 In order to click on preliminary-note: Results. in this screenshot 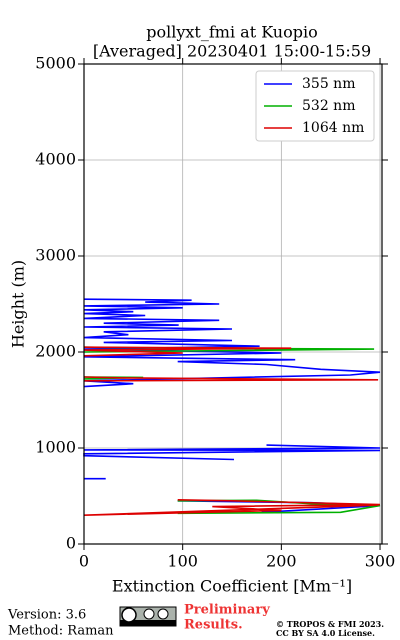, I will do `click(213, 625)`.